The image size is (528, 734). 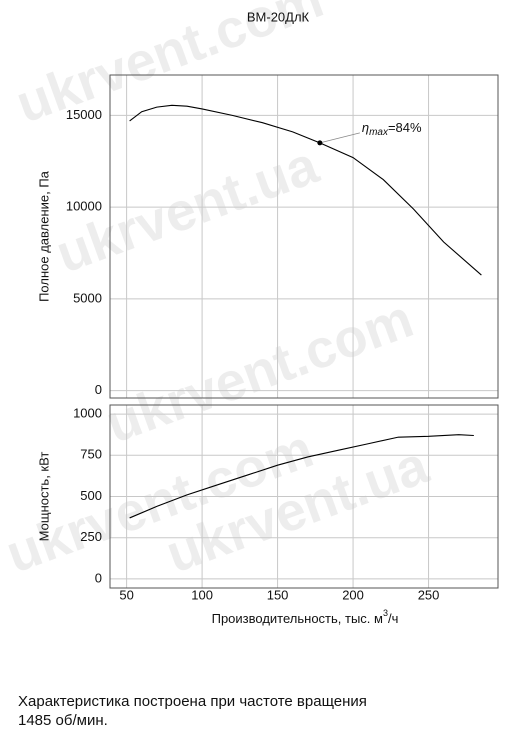 I want to click on x-tick-label: 50, so click(x=126, y=594).